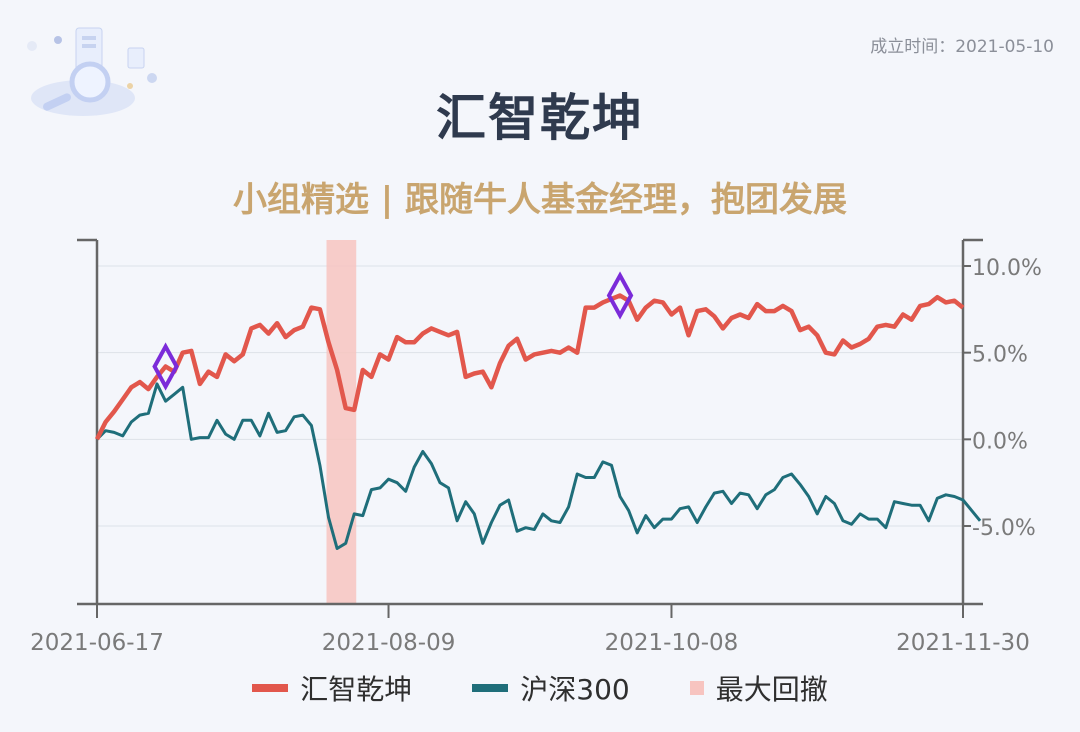 The width and height of the screenshot is (1080, 732). What do you see at coordinates (771, 689) in the screenshot?
I see `legend-label-drawdown: 最大回撤` at bounding box center [771, 689].